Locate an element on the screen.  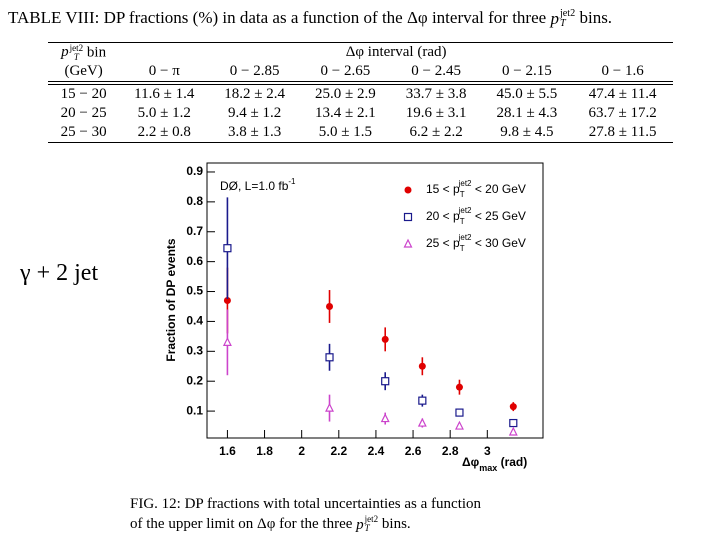
table-cell: 63.7 ± 17.2 is located at coordinates (622, 113).